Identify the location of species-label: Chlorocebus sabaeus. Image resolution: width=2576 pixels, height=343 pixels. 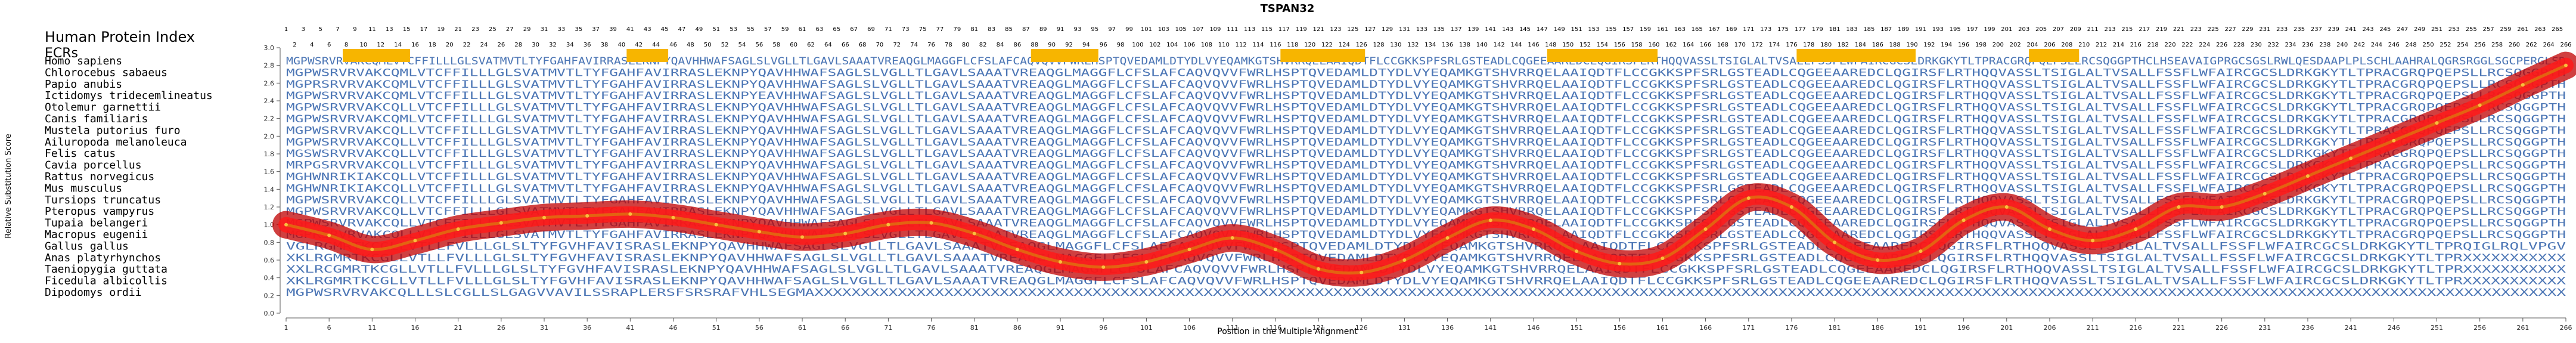
(106, 72).